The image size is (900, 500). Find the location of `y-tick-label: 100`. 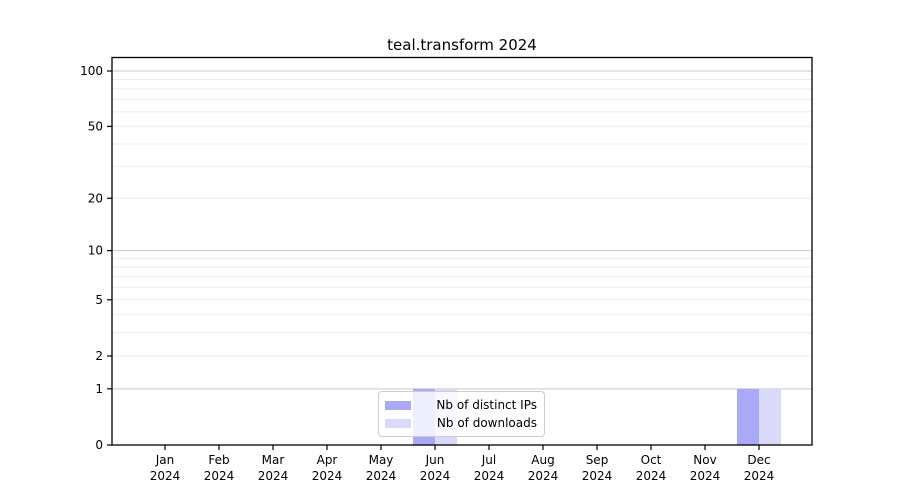

y-tick-label: 100 is located at coordinates (91, 71).